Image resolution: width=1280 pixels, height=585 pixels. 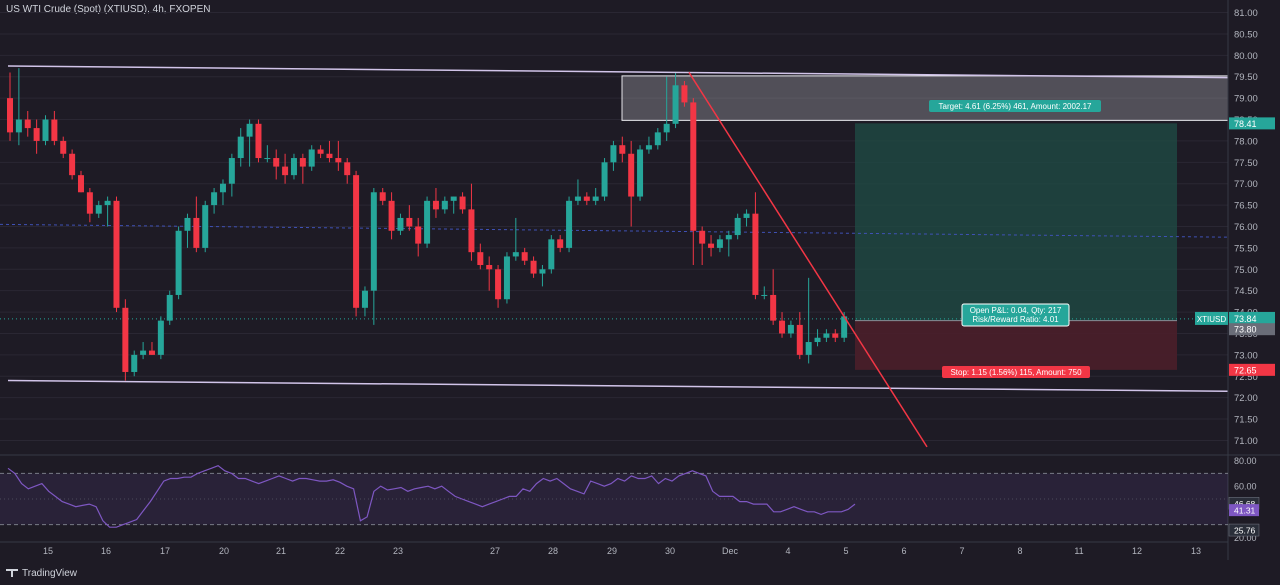 I want to click on time-tick-15: 7, so click(x=961, y=551).